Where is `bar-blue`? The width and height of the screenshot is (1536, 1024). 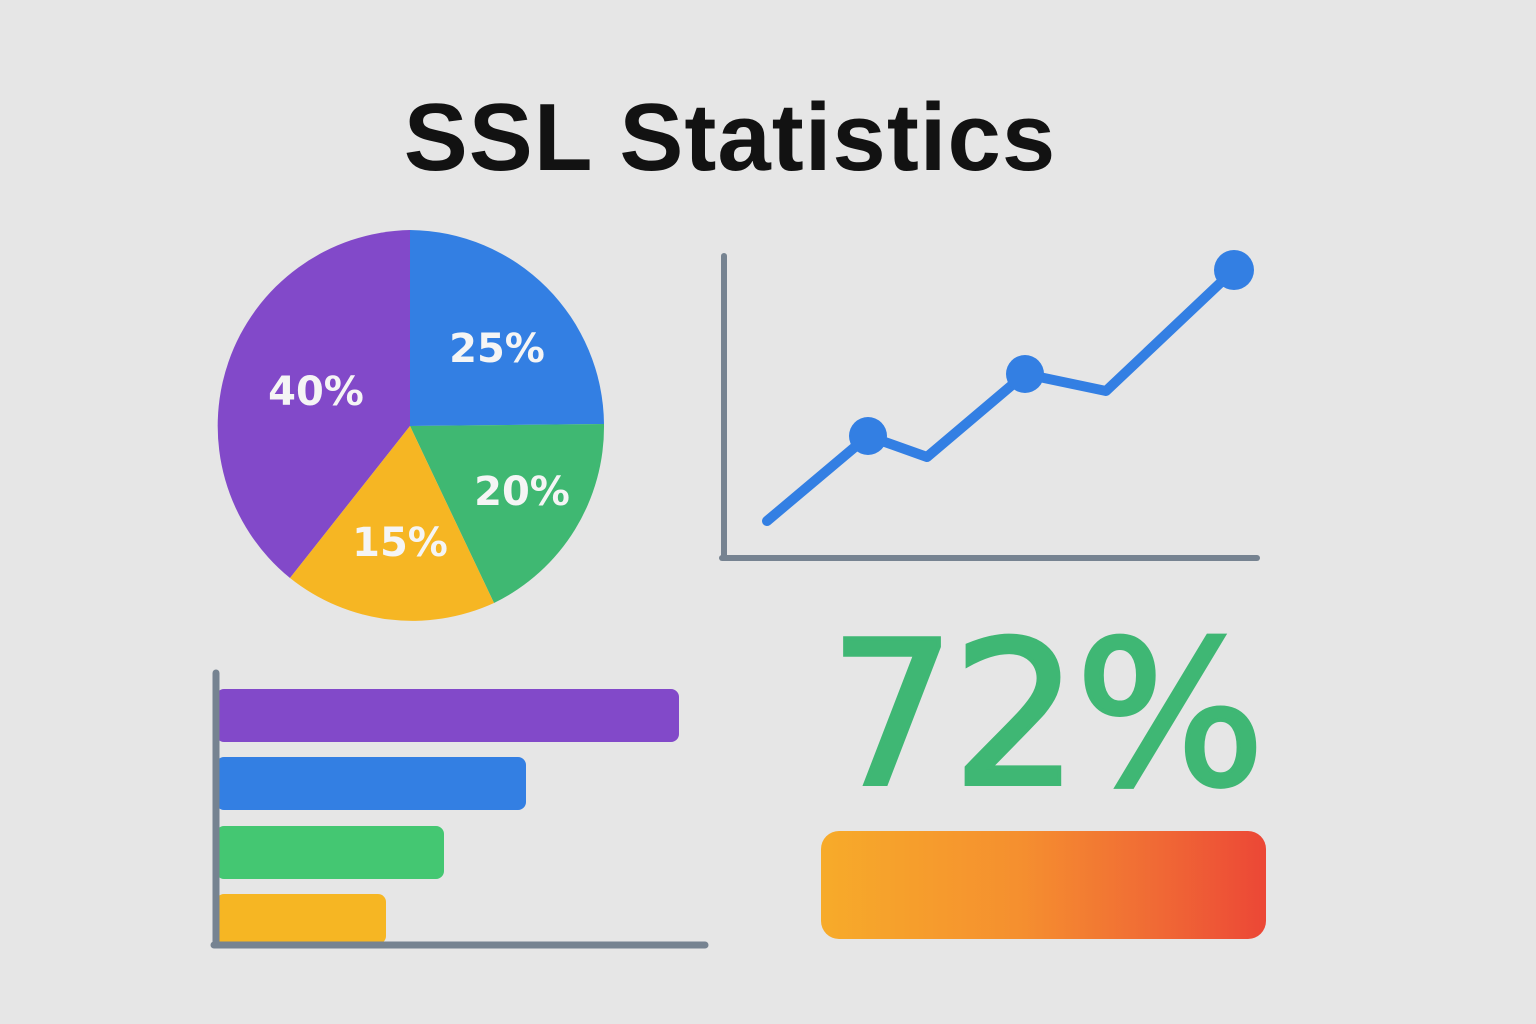
bar-blue is located at coordinates (371, 783).